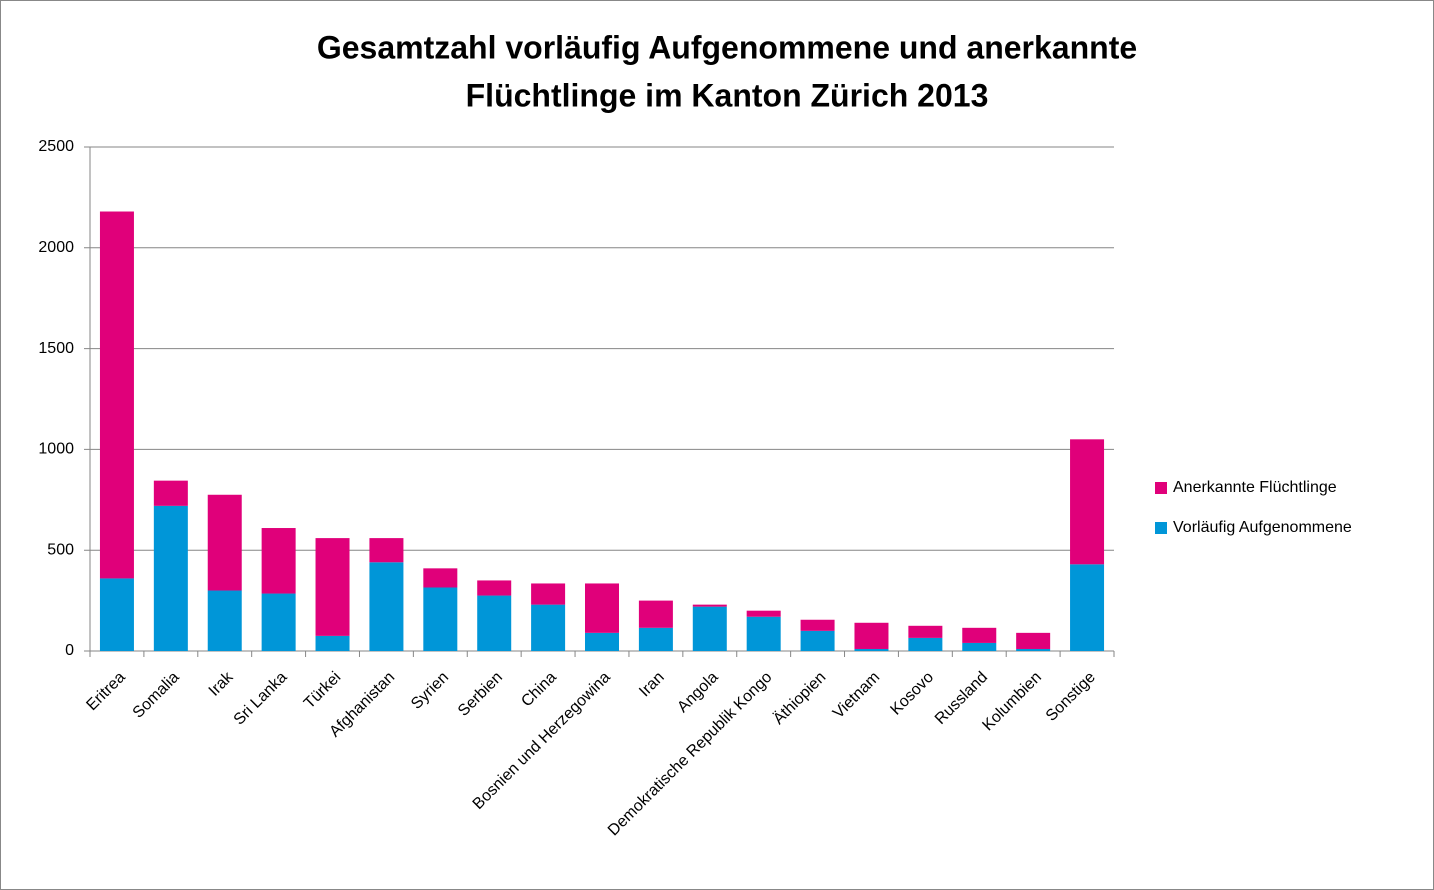 The height and width of the screenshot is (890, 1434). What do you see at coordinates (727, 95) in the screenshot?
I see `chart-title: Flüchtlinge im Kanton Zürich 2013` at bounding box center [727, 95].